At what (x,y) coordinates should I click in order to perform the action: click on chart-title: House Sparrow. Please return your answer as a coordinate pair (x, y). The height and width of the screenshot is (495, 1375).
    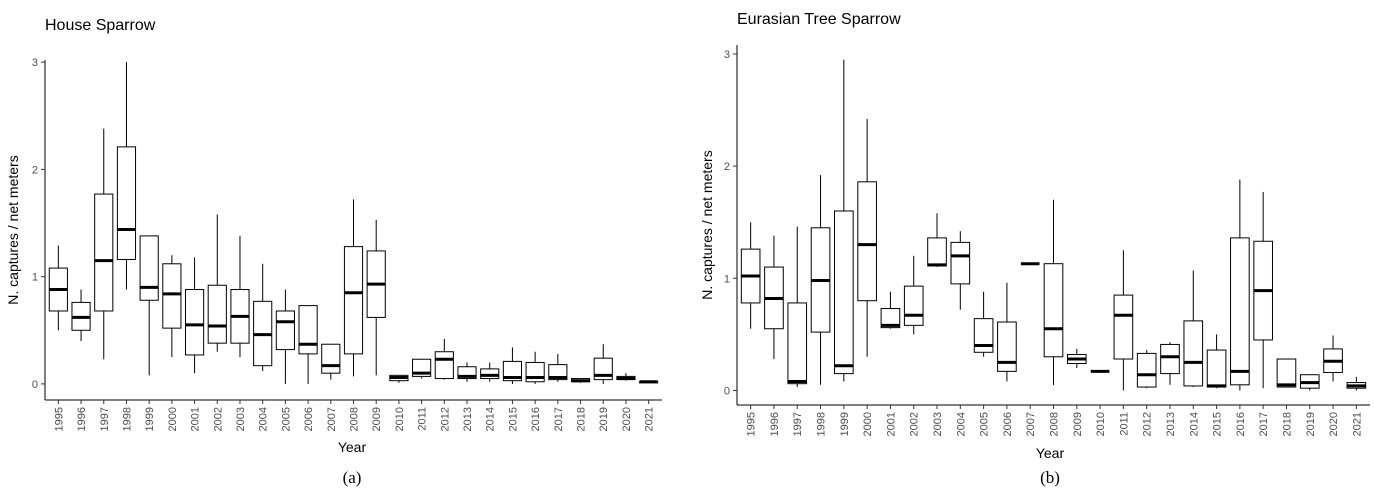
    Looking at the image, I should click on (100, 25).